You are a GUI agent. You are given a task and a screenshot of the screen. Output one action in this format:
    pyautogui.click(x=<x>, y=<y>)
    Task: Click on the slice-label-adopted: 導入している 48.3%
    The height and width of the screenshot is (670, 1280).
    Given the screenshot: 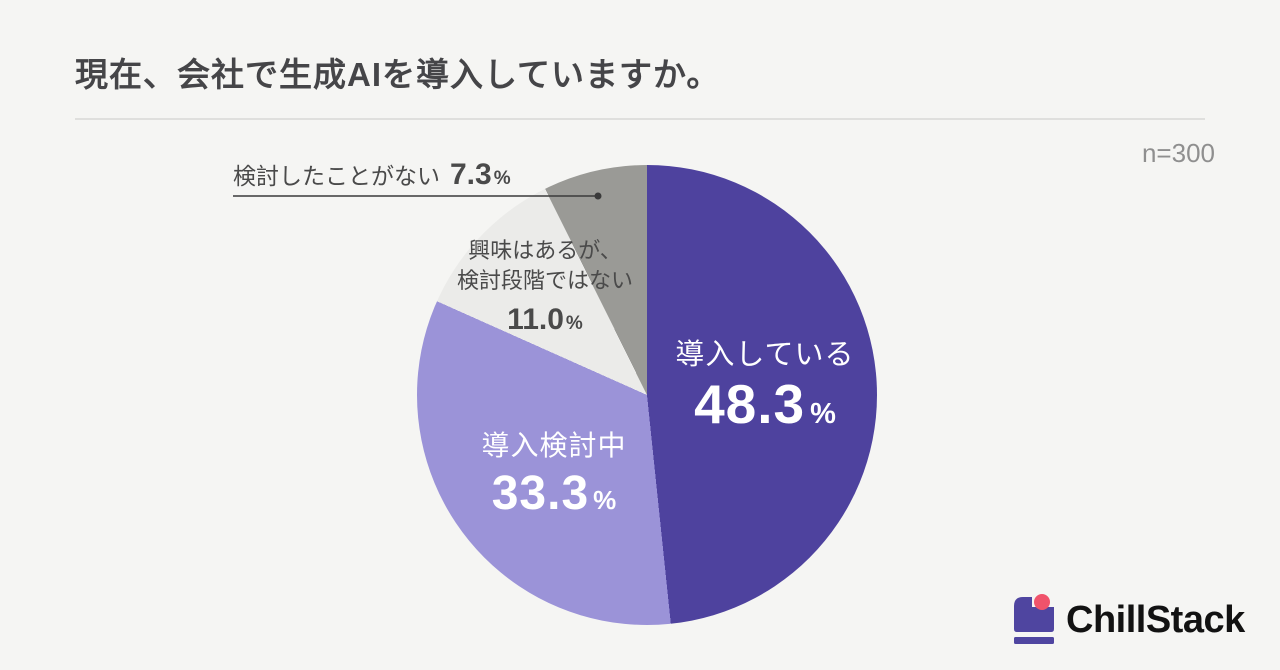 What is the action you would take?
    pyautogui.click(x=764, y=381)
    